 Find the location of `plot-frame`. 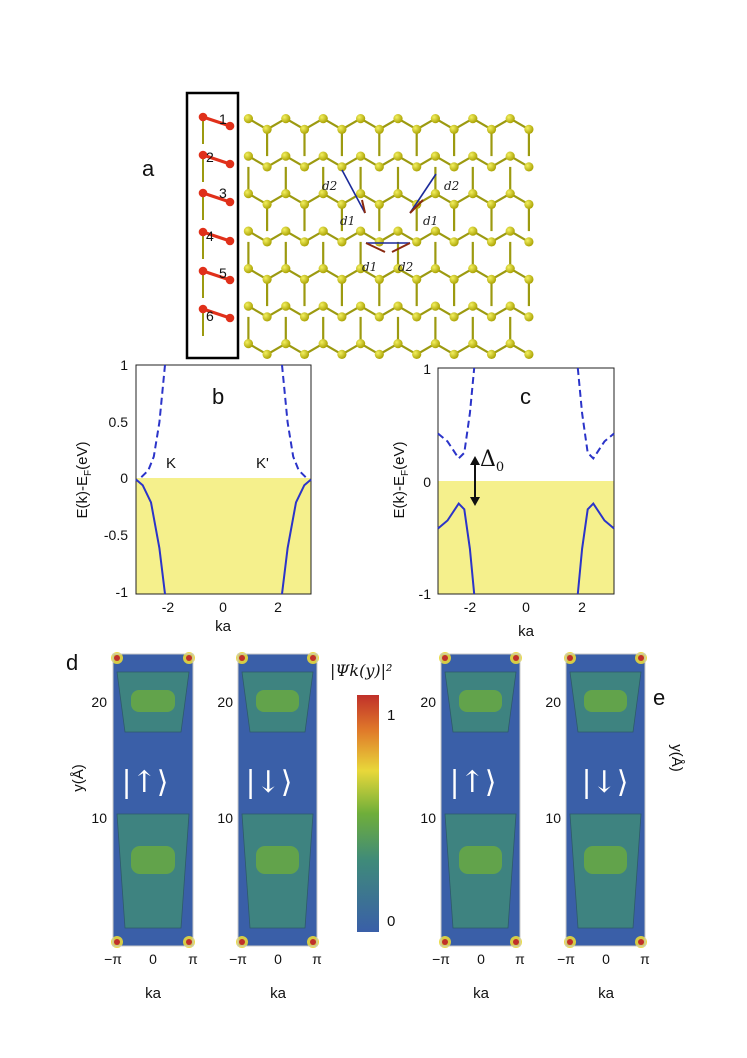

plot-frame is located at coordinates (526, 481).